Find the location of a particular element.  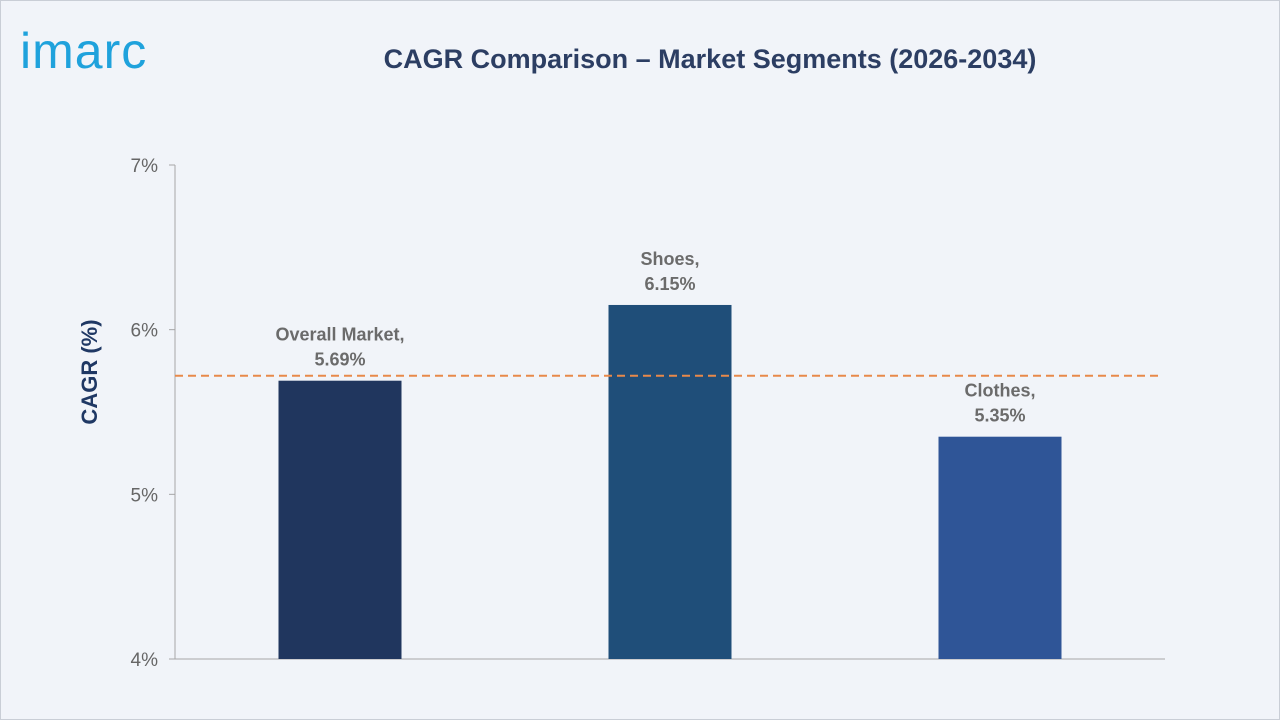

data-label: 5.35% is located at coordinates (999, 416).